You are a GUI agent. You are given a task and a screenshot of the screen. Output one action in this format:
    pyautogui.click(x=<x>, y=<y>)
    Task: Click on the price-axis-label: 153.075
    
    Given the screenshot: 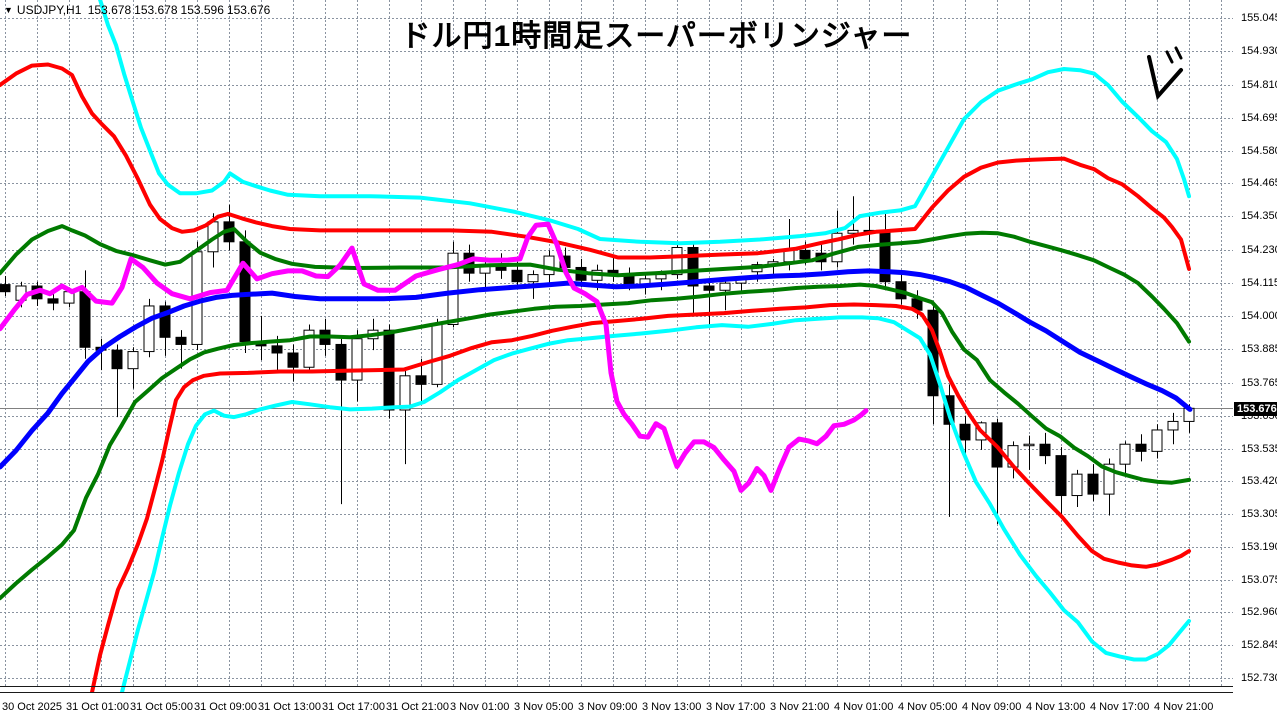 What is the action you would take?
    pyautogui.click(x=1259, y=579)
    